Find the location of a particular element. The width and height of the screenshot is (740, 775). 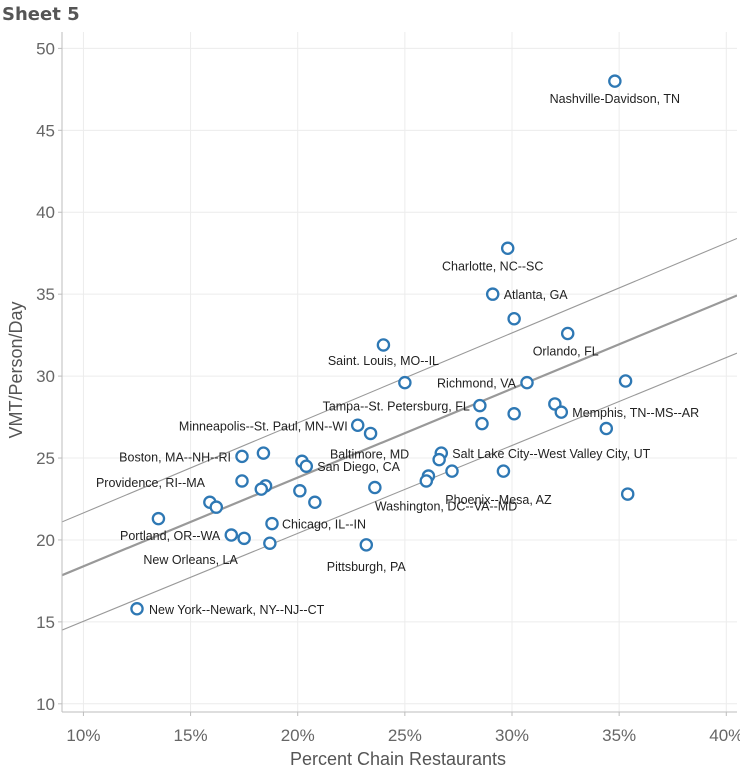

point-label: Memphis, TN--MS--AR is located at coordinates (635, 413).